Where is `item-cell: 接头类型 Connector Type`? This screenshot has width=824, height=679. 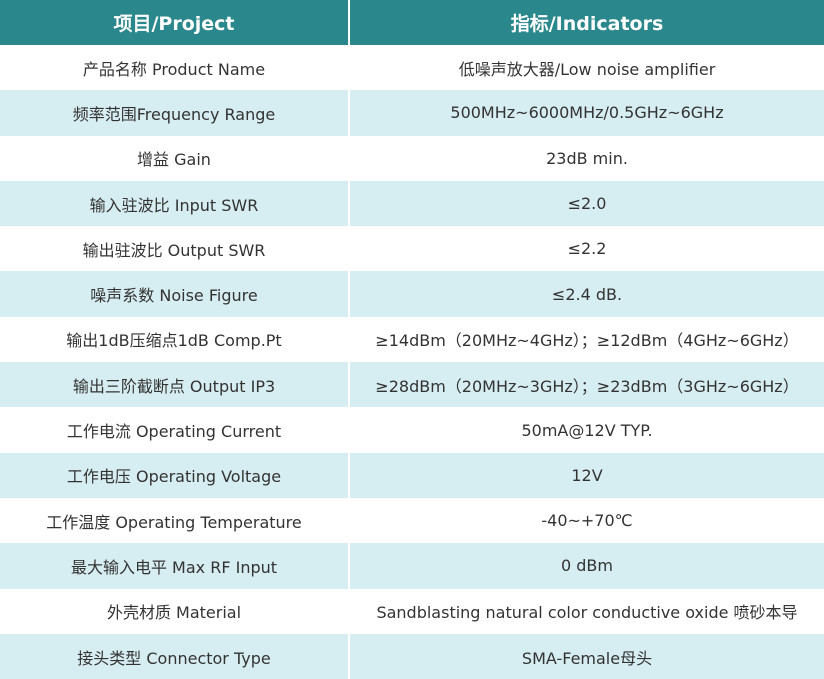 item-cell: 接头类型 Connector Type is located at coordinates (175, 656).